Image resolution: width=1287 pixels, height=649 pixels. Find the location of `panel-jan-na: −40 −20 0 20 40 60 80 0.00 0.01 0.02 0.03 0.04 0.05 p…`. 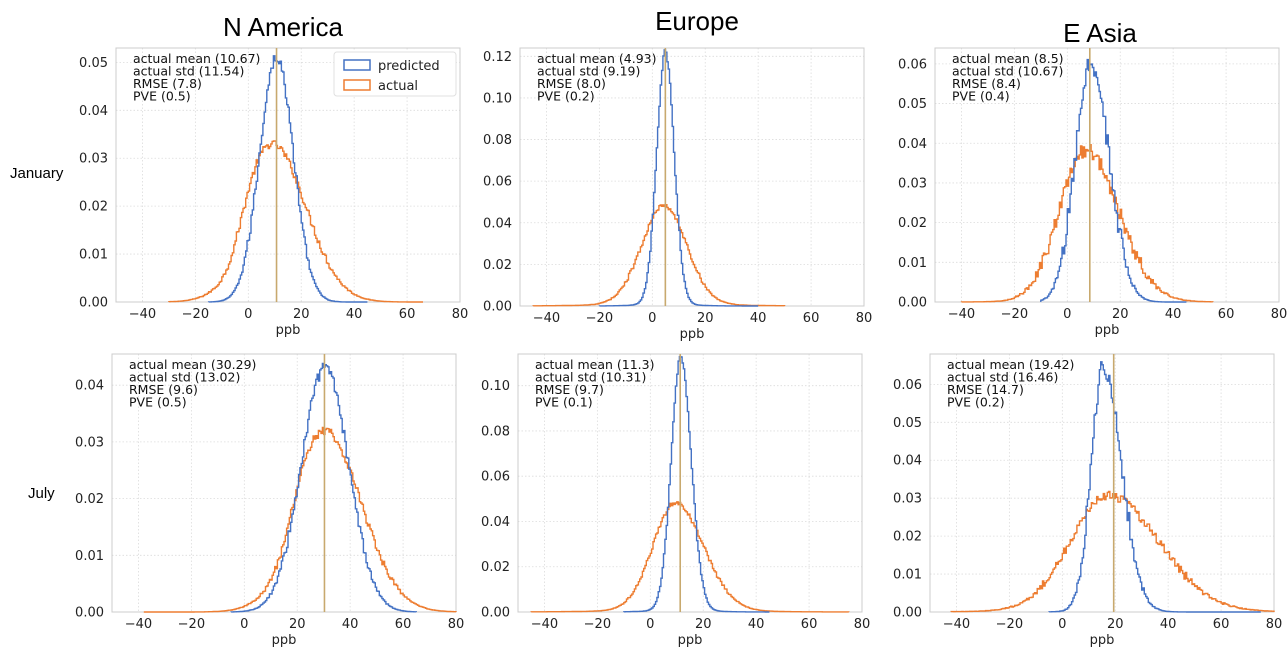

panel-jan-na: −40 −20 0 20 40 60 80 0.00 0.01 0.02 0.03 0.04 0.05 p… is located at coordinates (274, 192).